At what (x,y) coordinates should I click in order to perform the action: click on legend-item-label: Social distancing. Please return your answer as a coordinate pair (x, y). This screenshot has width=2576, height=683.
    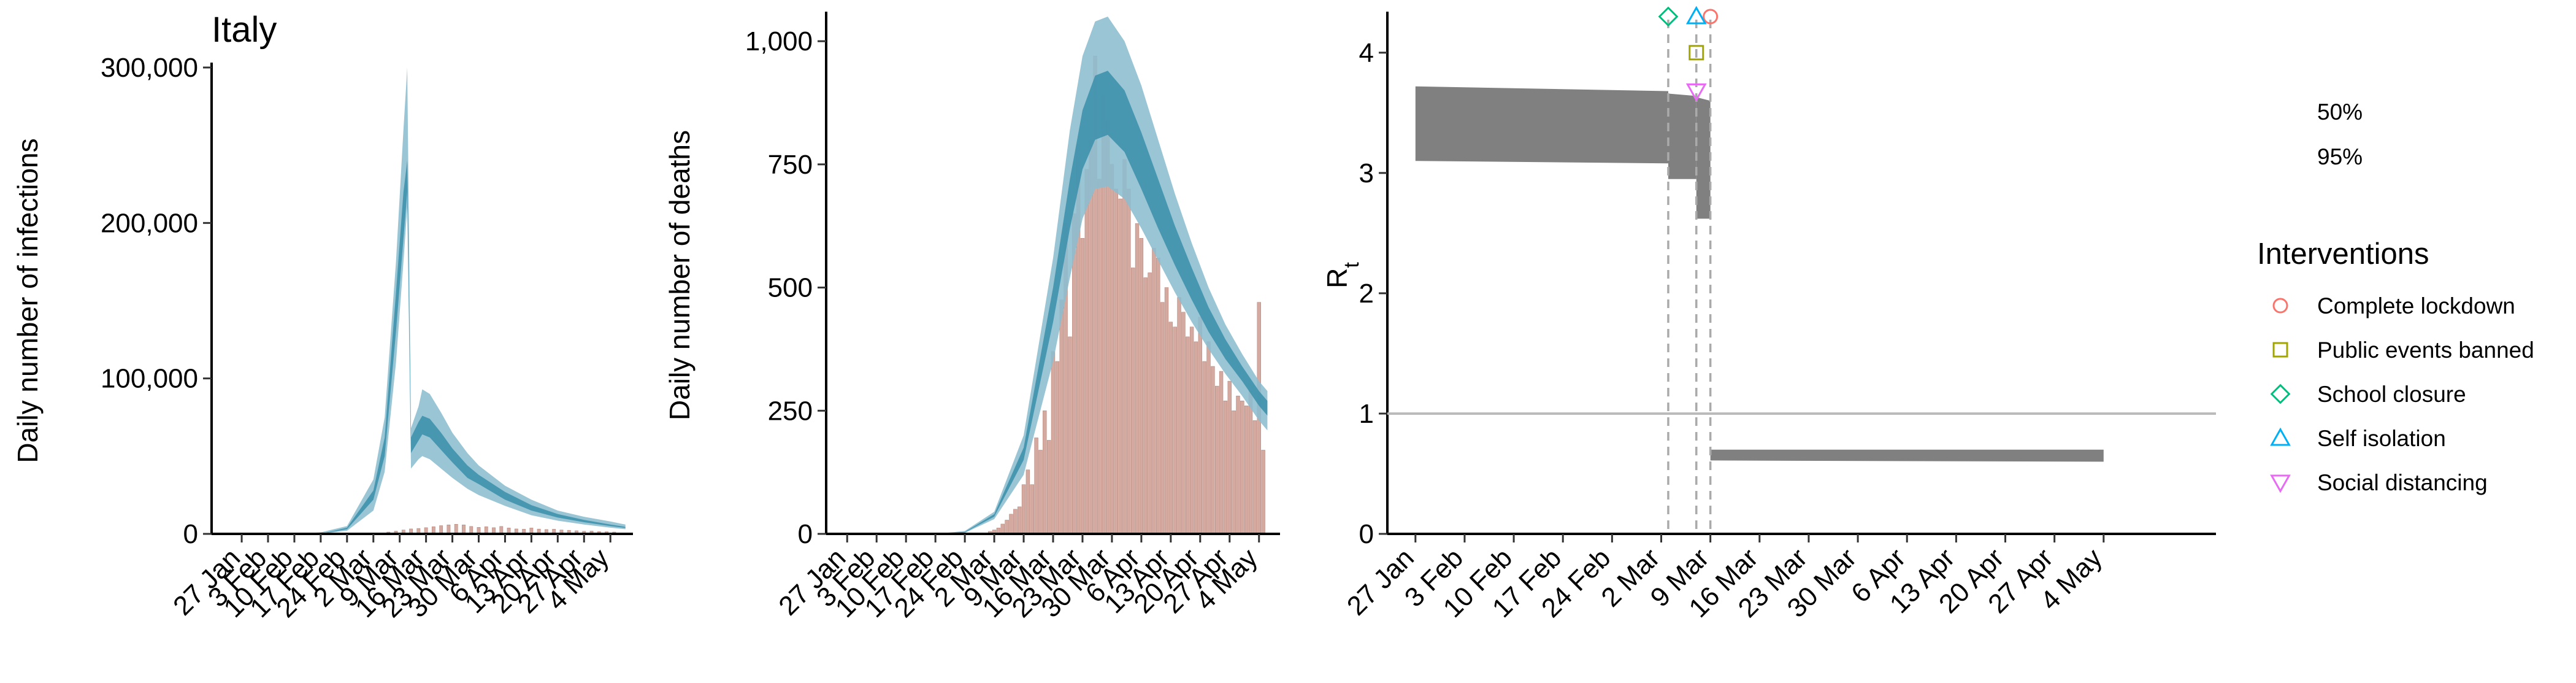
    Looking at the image, I should click on (2402, 482).